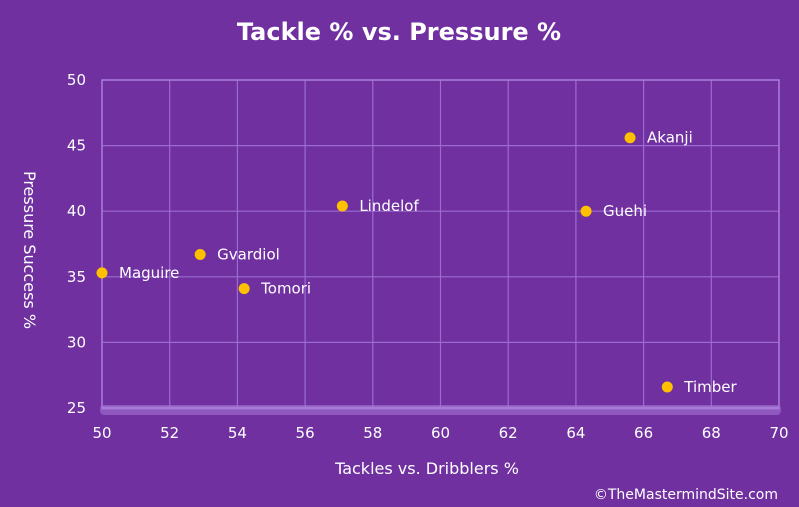 The height and width of the screenshot is (507, 799). What do you see at coordinates (76, 408) in the screenshot?
I see `y-tick-label: 25` at bounding box center [76, 408].